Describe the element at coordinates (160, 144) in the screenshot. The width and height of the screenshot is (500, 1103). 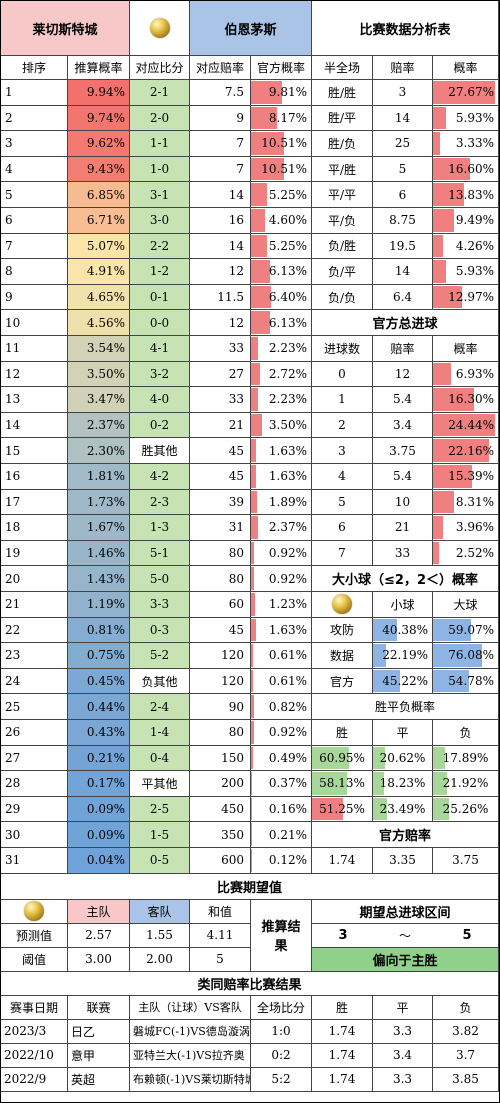
I see `score-cell: 1-1` at that location.